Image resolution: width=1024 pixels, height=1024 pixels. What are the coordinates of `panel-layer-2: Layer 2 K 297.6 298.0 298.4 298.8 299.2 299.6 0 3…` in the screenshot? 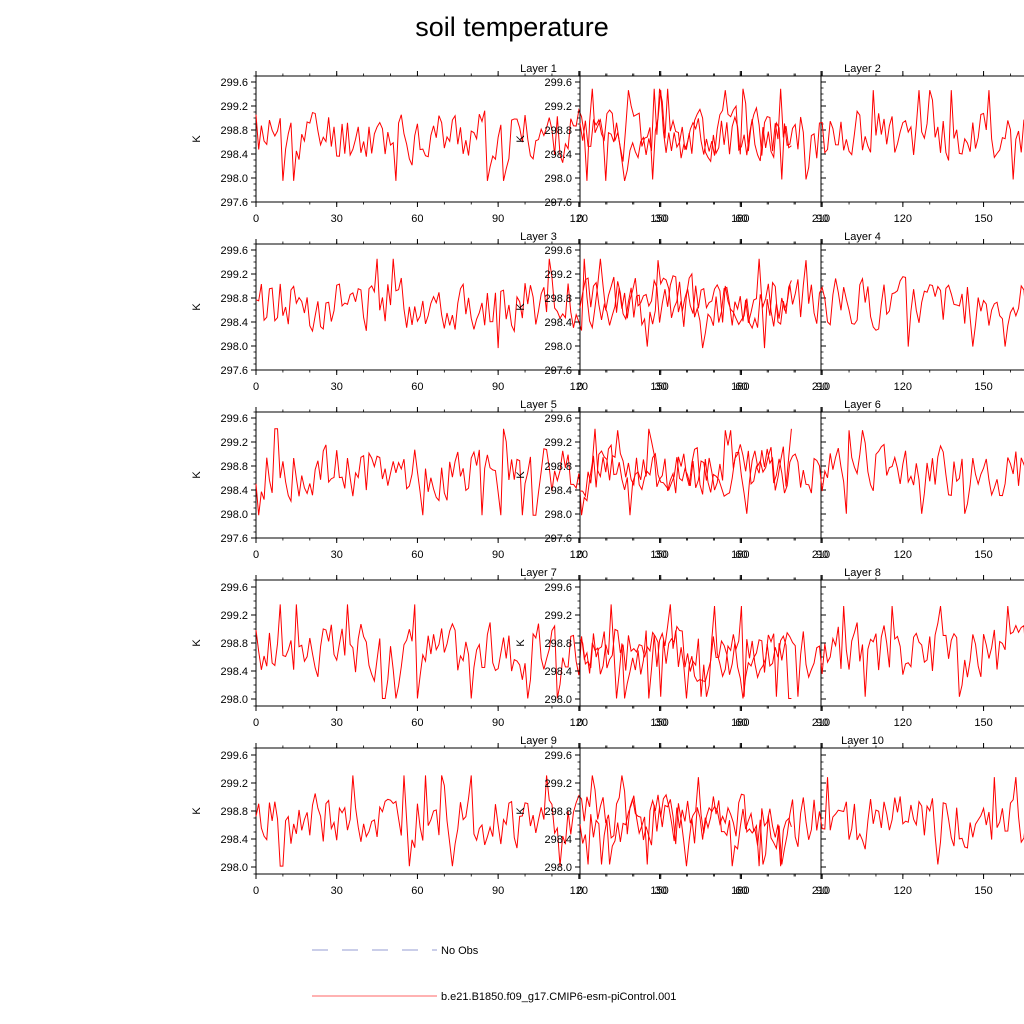 It's located at (769, 144).